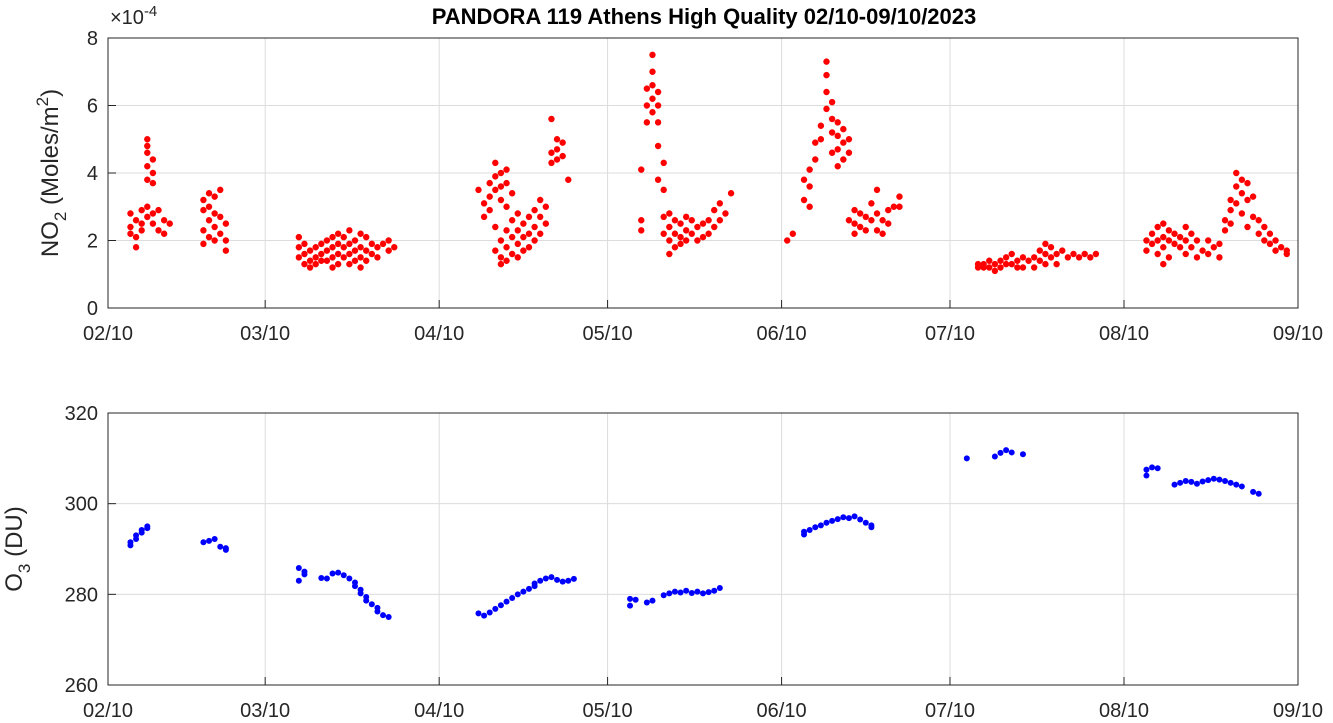  What do you see at coordinates (81, 595) in the screenshot?
I see `o3-y-tick-label: 280` at bounding box center [81, 595].